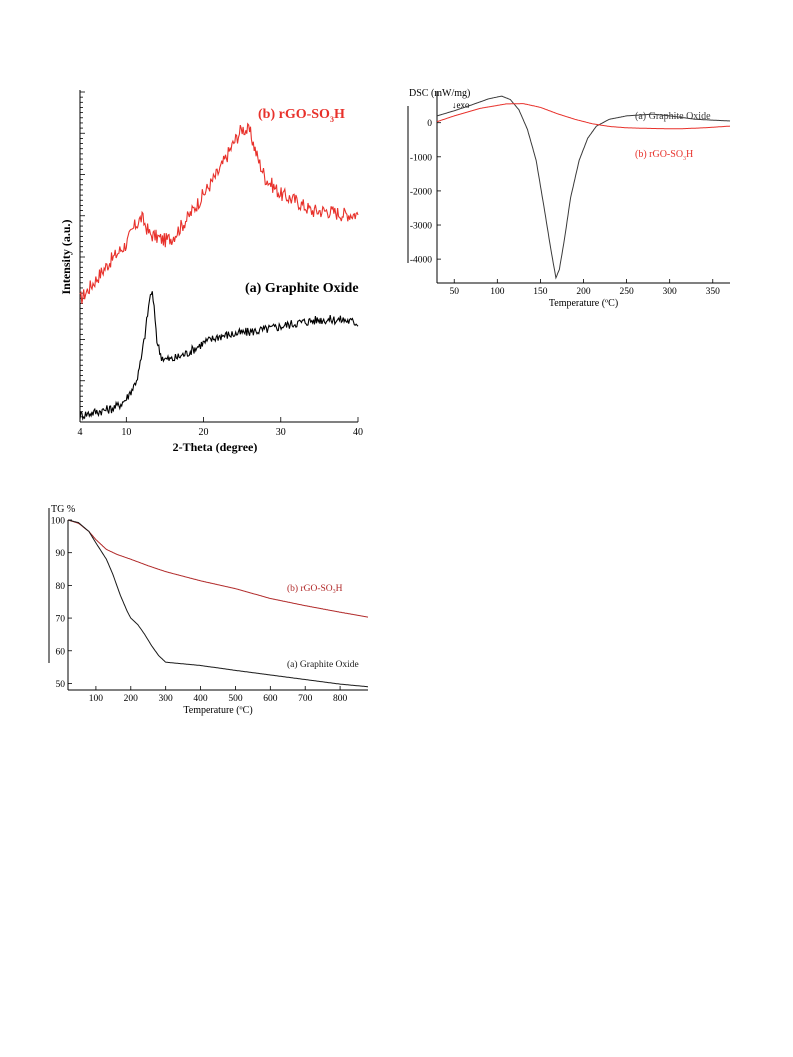 The height and width of the screenshot is (1057, 793). What do you see at coordinates (80, 432) in the screenshot?
I see `x-tick-label: 4` at bounding box center [80, 432].